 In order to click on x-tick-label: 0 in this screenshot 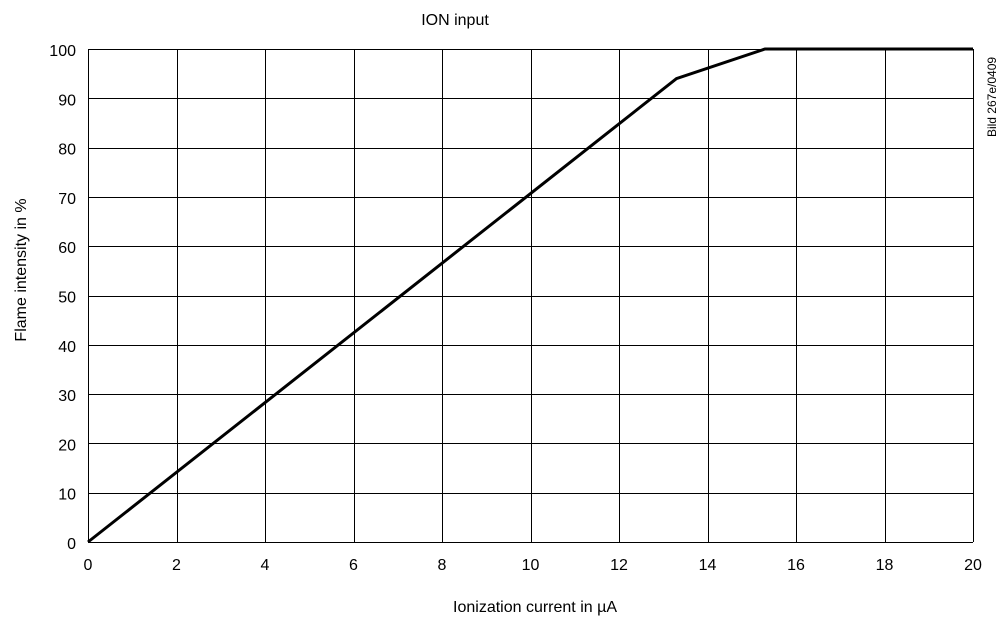, I will do `click(88, 565)`.